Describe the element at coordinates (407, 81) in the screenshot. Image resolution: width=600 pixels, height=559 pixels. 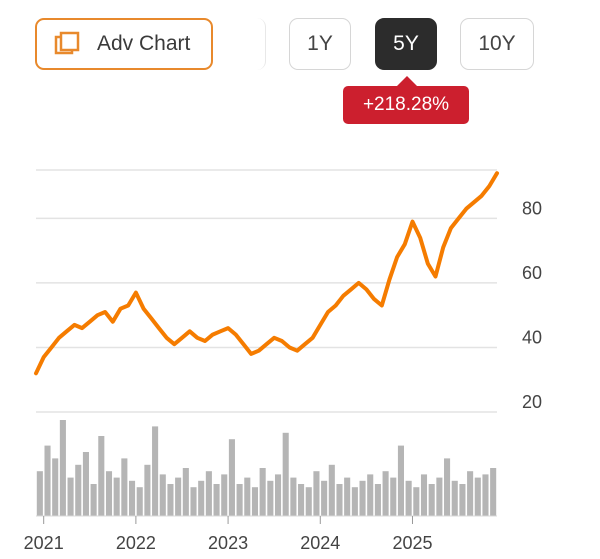
I see `change-badge-pointer` at that location.